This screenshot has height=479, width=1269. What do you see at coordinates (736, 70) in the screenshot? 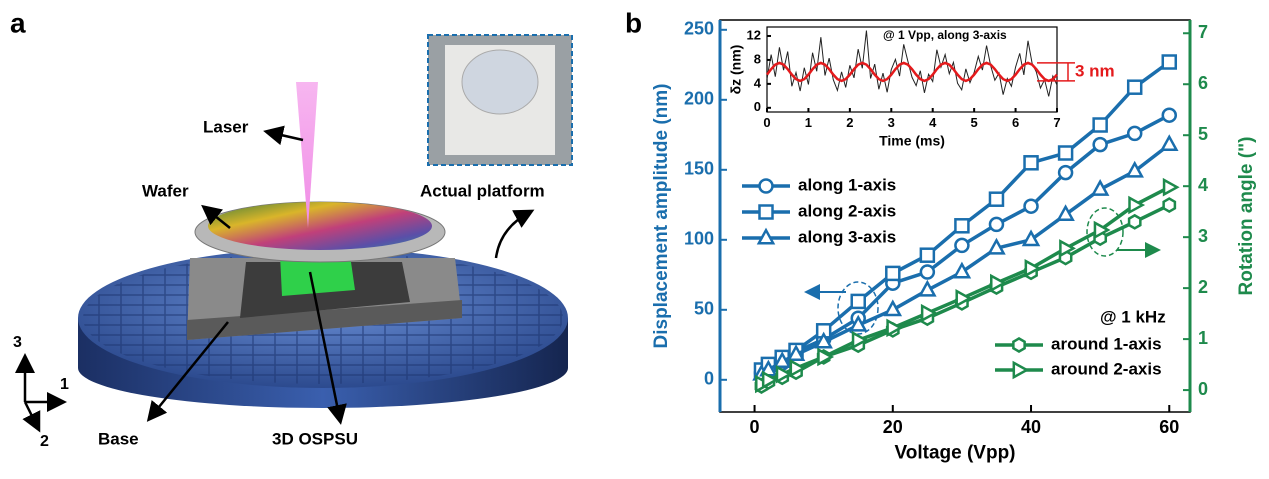
I see `y-axis-title: δz (nm)` at bounding box center [736, 70].